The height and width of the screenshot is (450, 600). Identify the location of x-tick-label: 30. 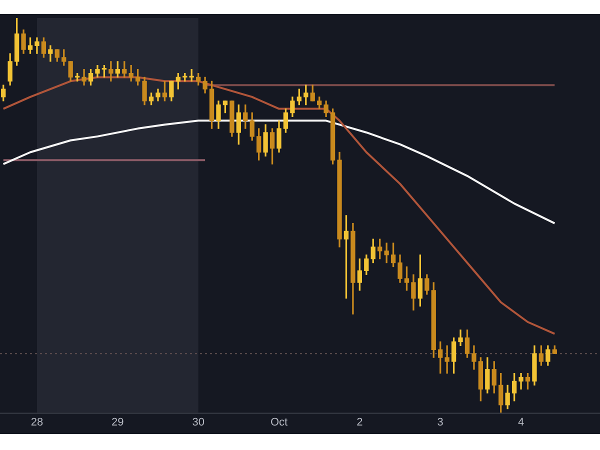
(198, 422).